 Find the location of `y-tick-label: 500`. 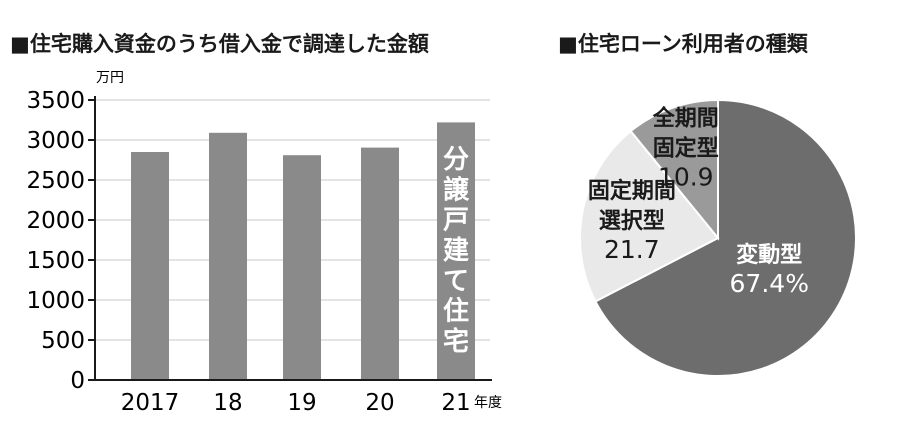

y-tick-label: 500 is located at coordinates (63, 341).